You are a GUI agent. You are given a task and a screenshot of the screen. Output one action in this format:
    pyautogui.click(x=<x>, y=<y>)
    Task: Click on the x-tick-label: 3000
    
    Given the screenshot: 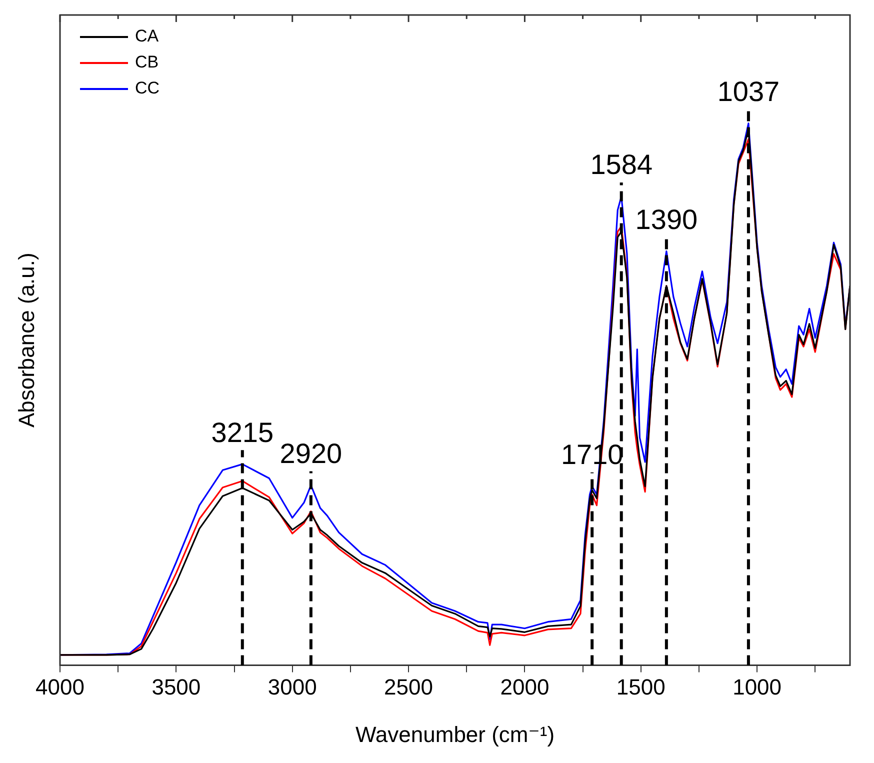 What is the action you would take?
    pyautogui.click(x=292, y=687)
    